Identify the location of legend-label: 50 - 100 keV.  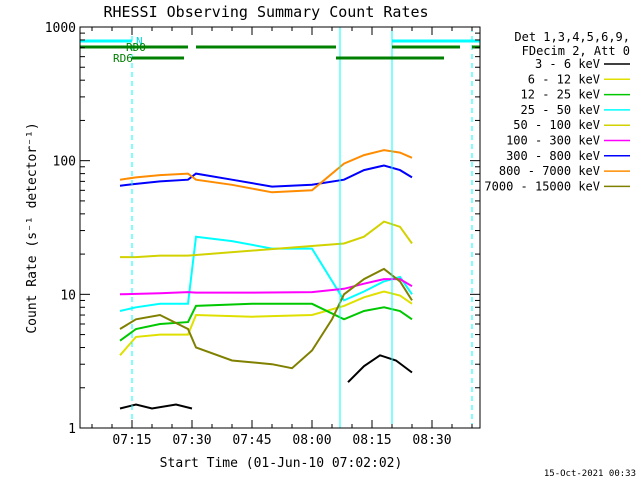
(556, 125).